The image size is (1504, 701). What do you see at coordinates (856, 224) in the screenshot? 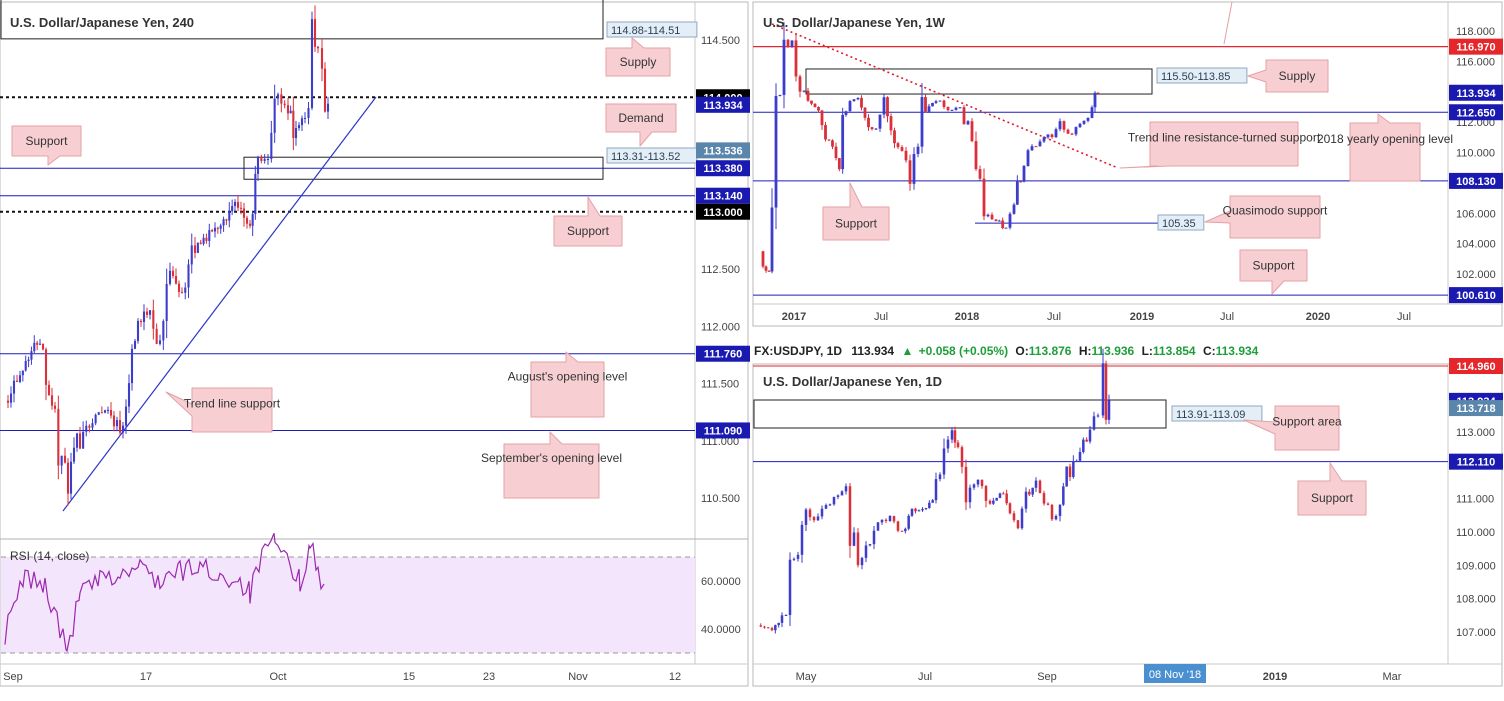
I see `wk-support-callout-text: Support` at bounding box center [856, 224].